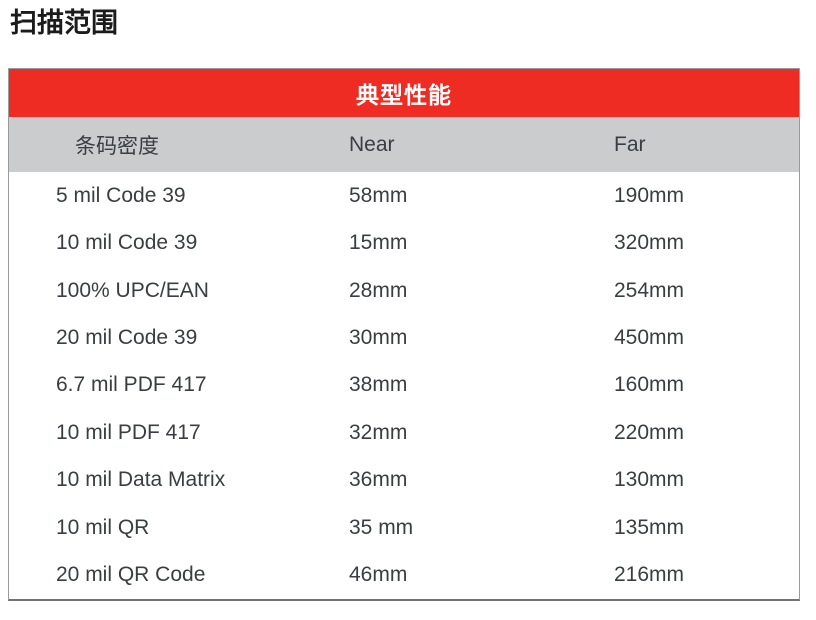 The height and width of the screenshot is (620, 816). I want to click on table-row: 10 mil Data Matrix 36mm 130mm, so click(404, 480).